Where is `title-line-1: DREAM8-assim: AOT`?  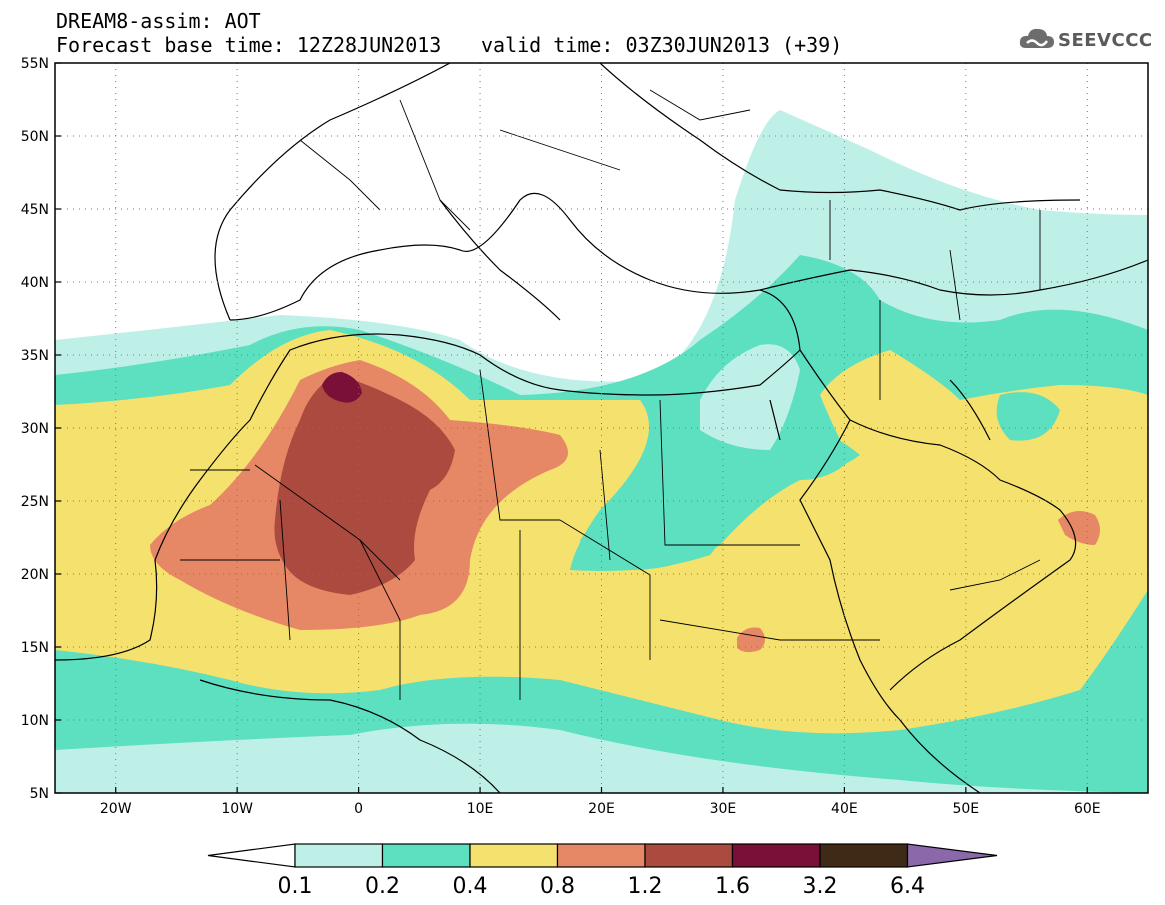
title-line-1: DREAM8-assim: AOT is located at coordinates (158, 21).